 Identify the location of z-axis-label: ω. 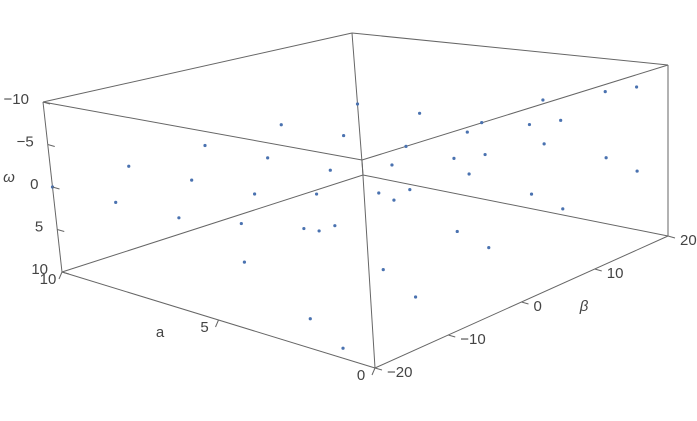
(9, 177).